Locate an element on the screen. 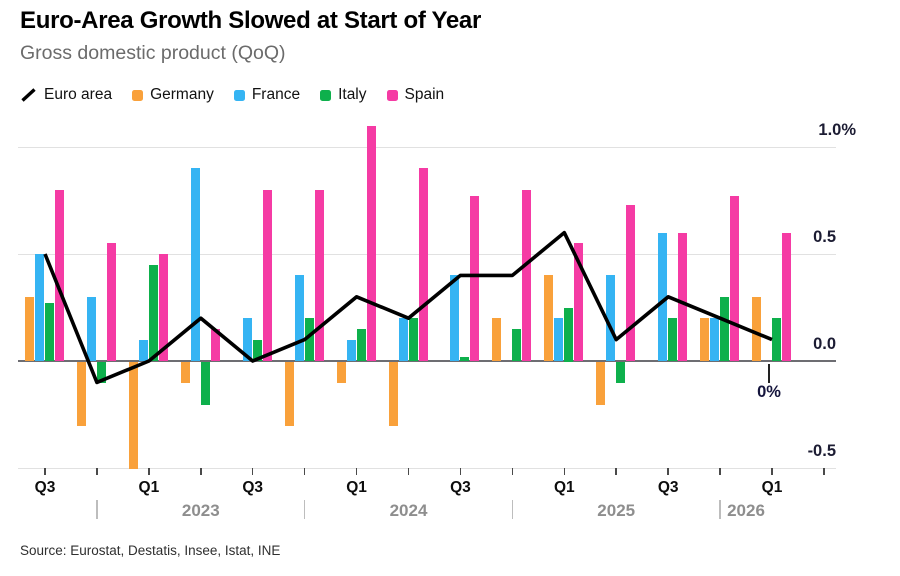 The image size is (900, 576). legend: Euro area Germany France Italy Spain is located at coordinates (232, 95).